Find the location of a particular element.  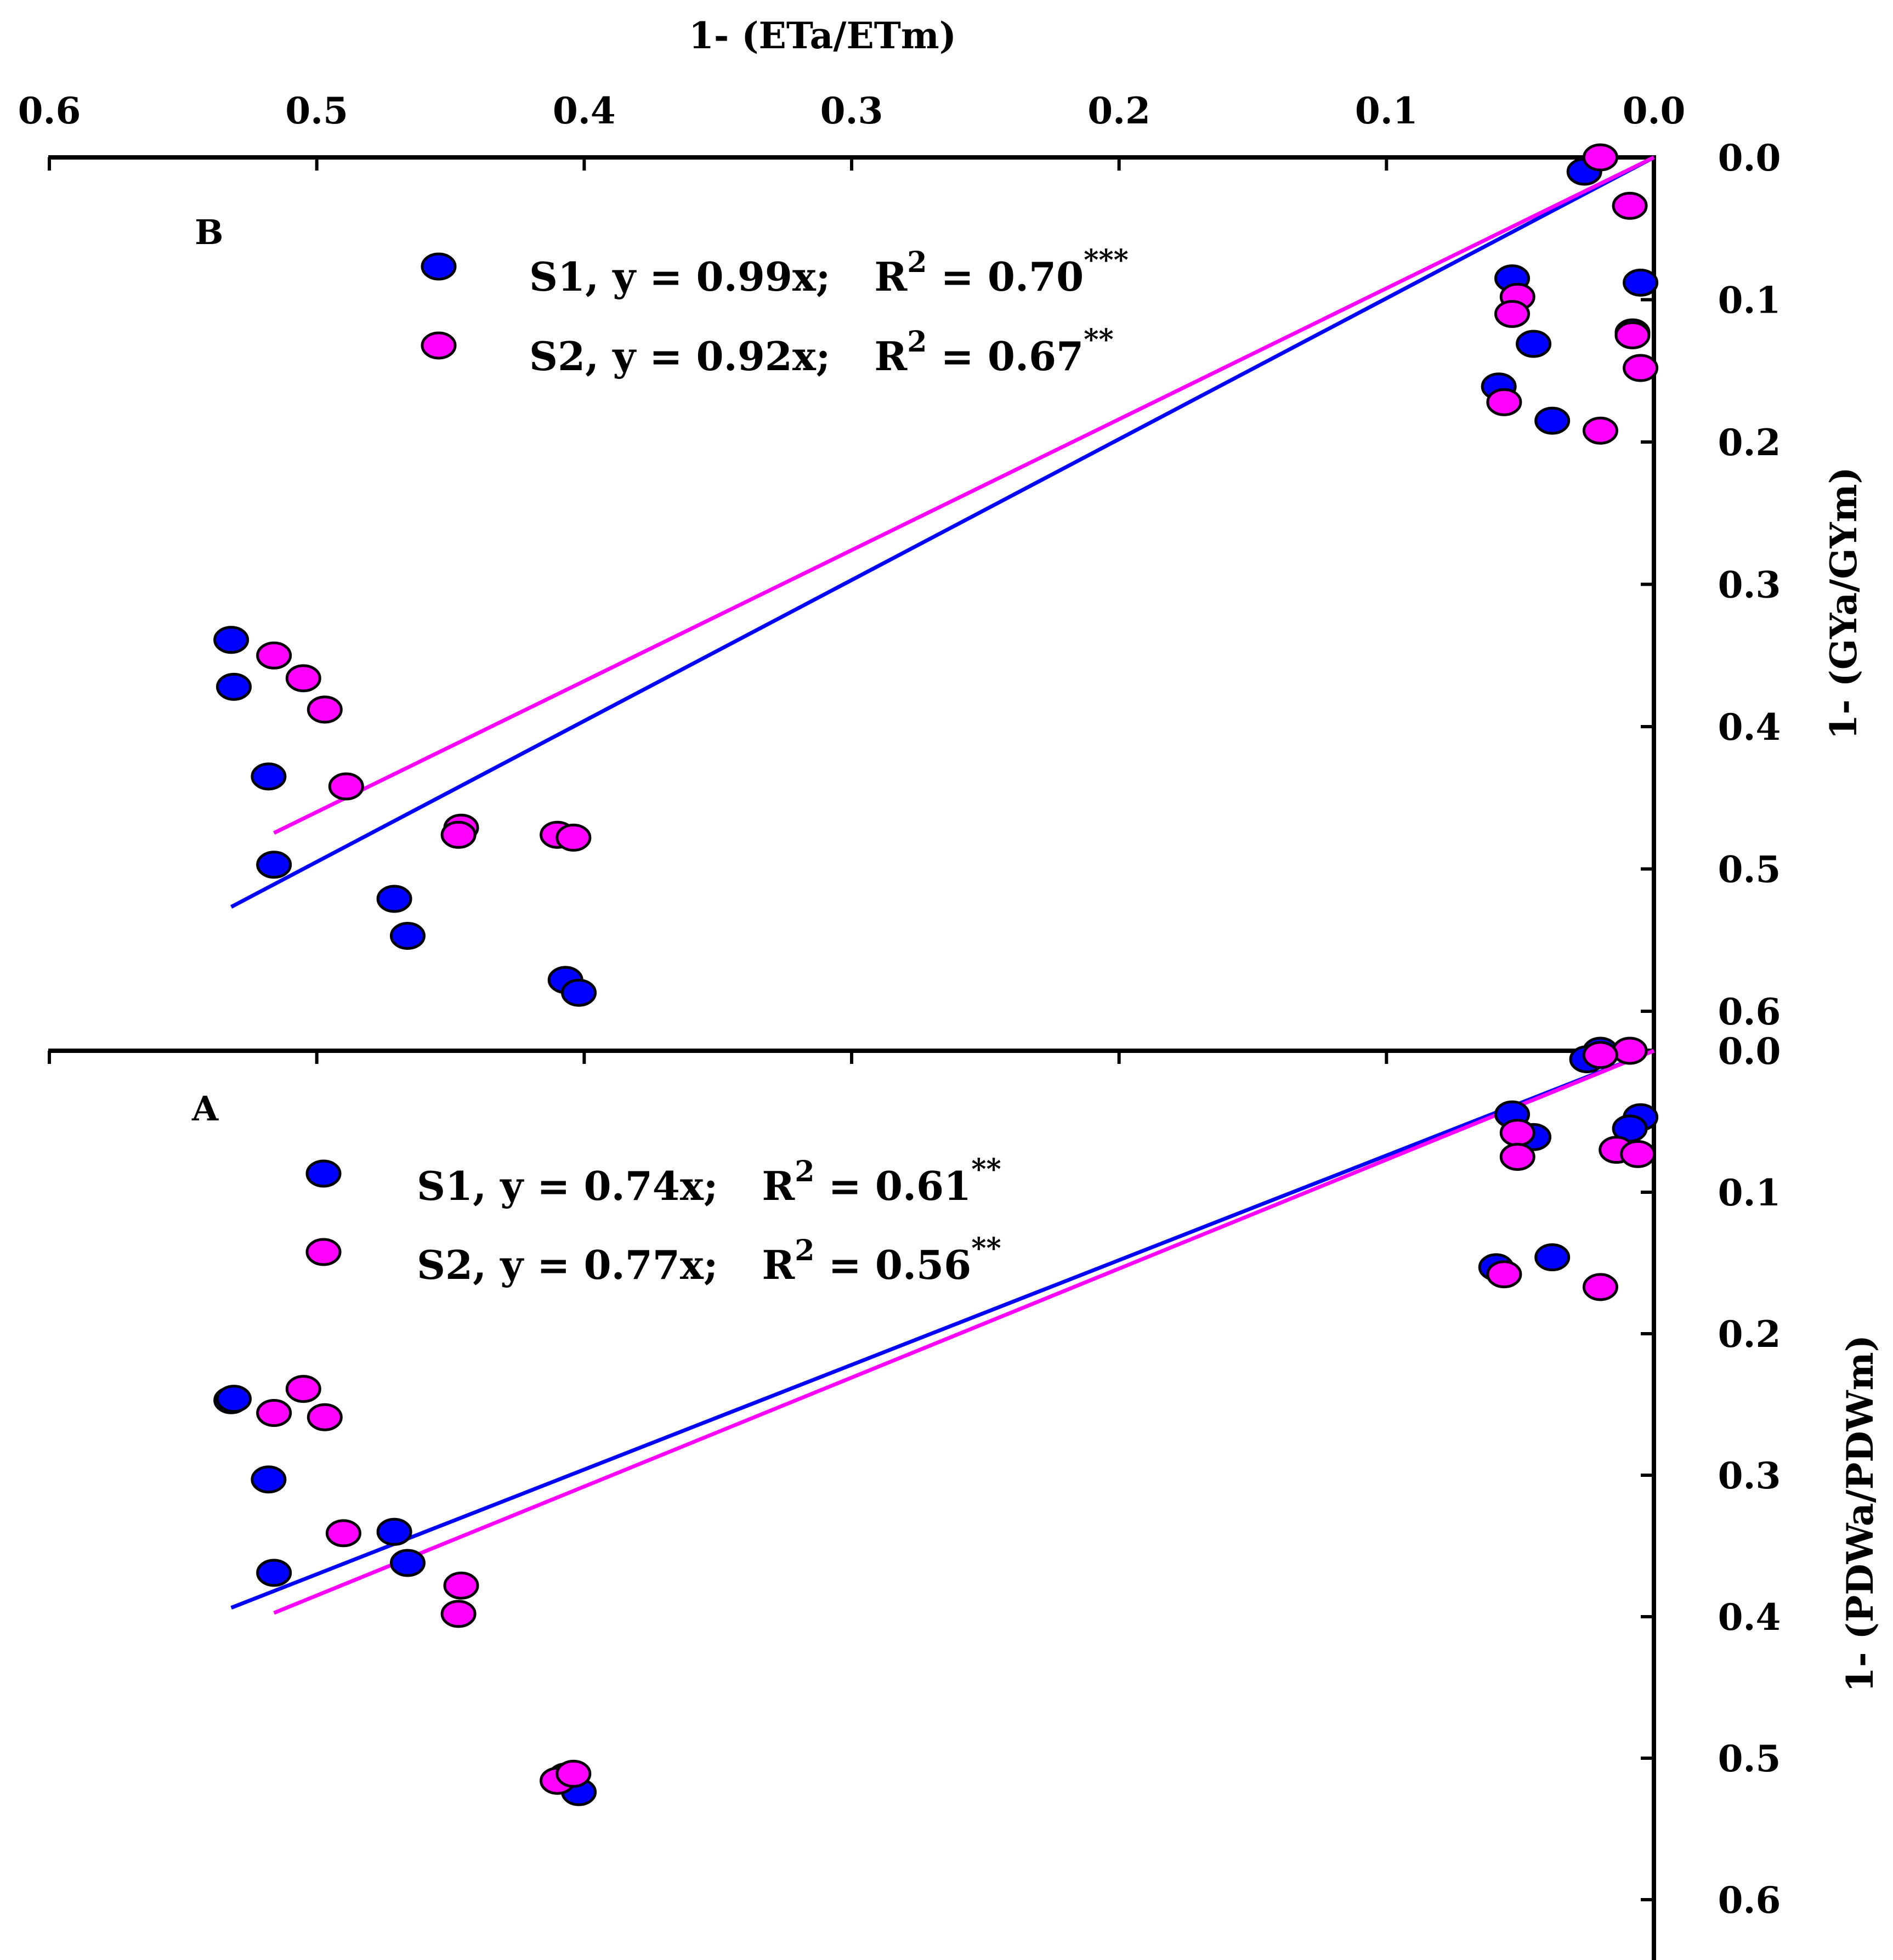

panel-a-x-ticks is located at coordinates (852, 1057).